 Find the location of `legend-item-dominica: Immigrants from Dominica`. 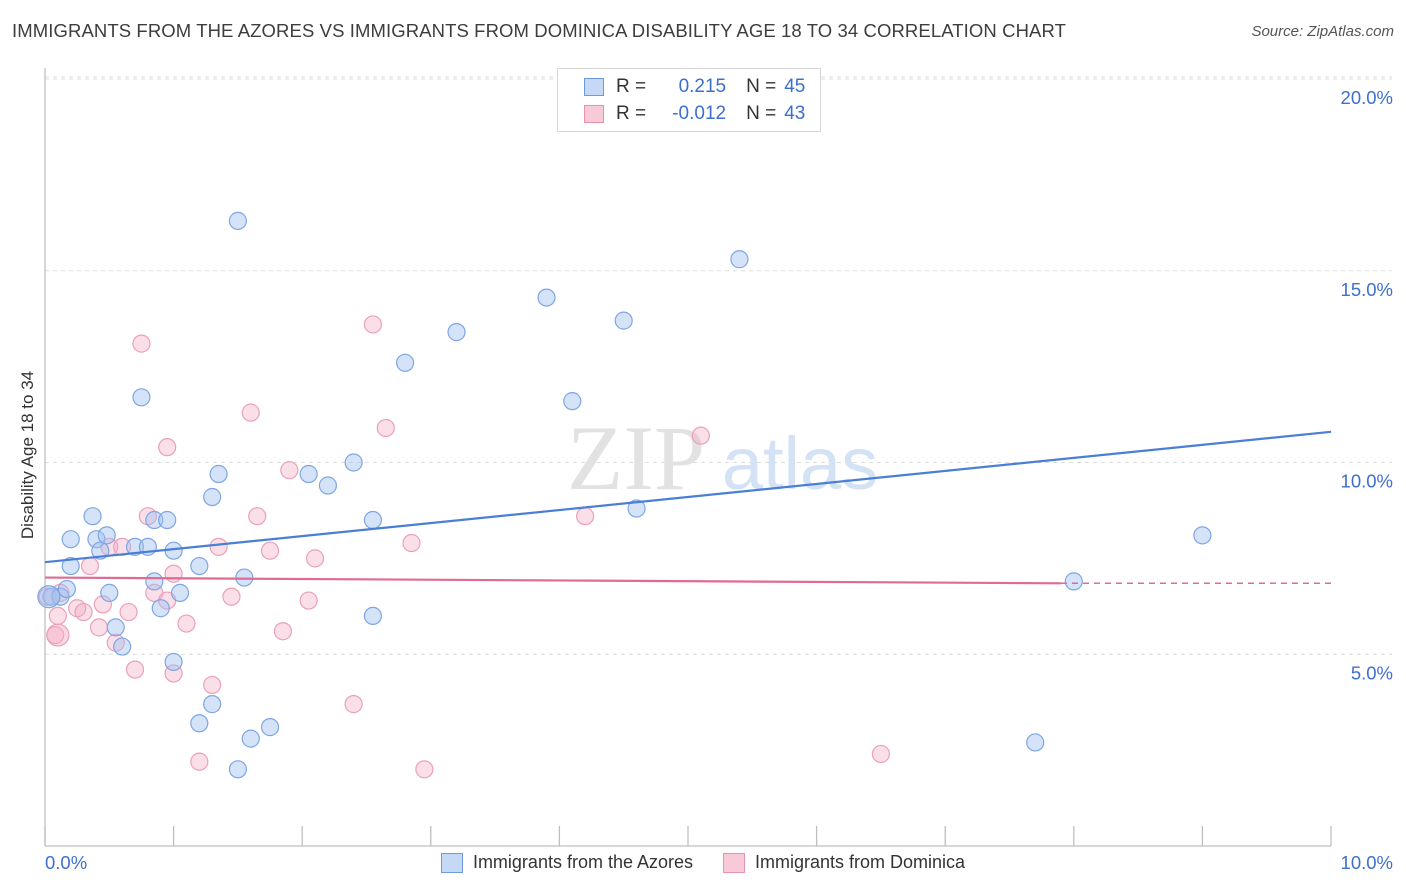

legend-item-dominica: Immigrants from Dominica is located at coordinates (844, 862).